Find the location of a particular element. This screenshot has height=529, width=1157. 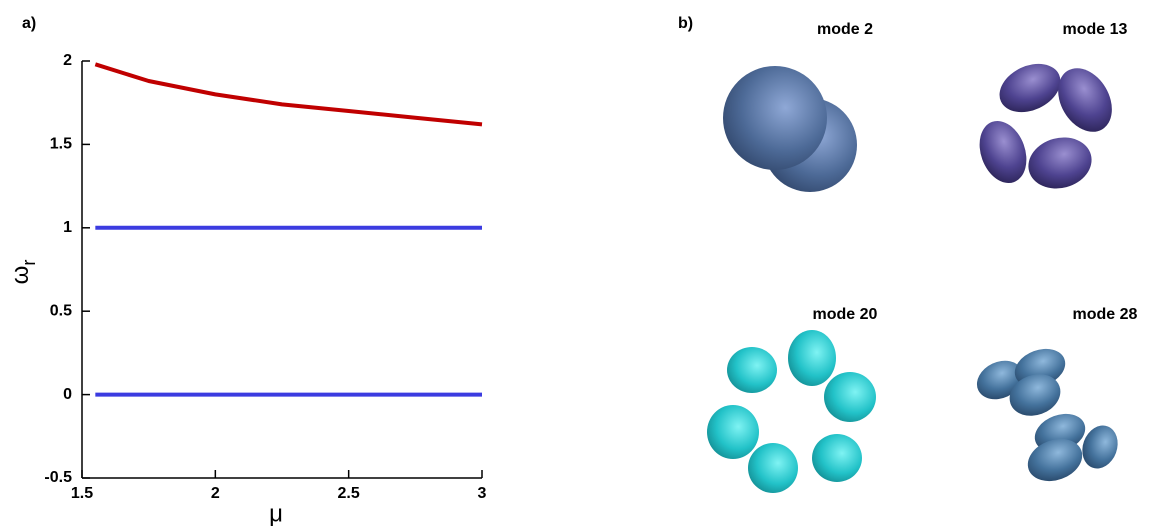

mode-2-render is located at coordinates (790, 129).